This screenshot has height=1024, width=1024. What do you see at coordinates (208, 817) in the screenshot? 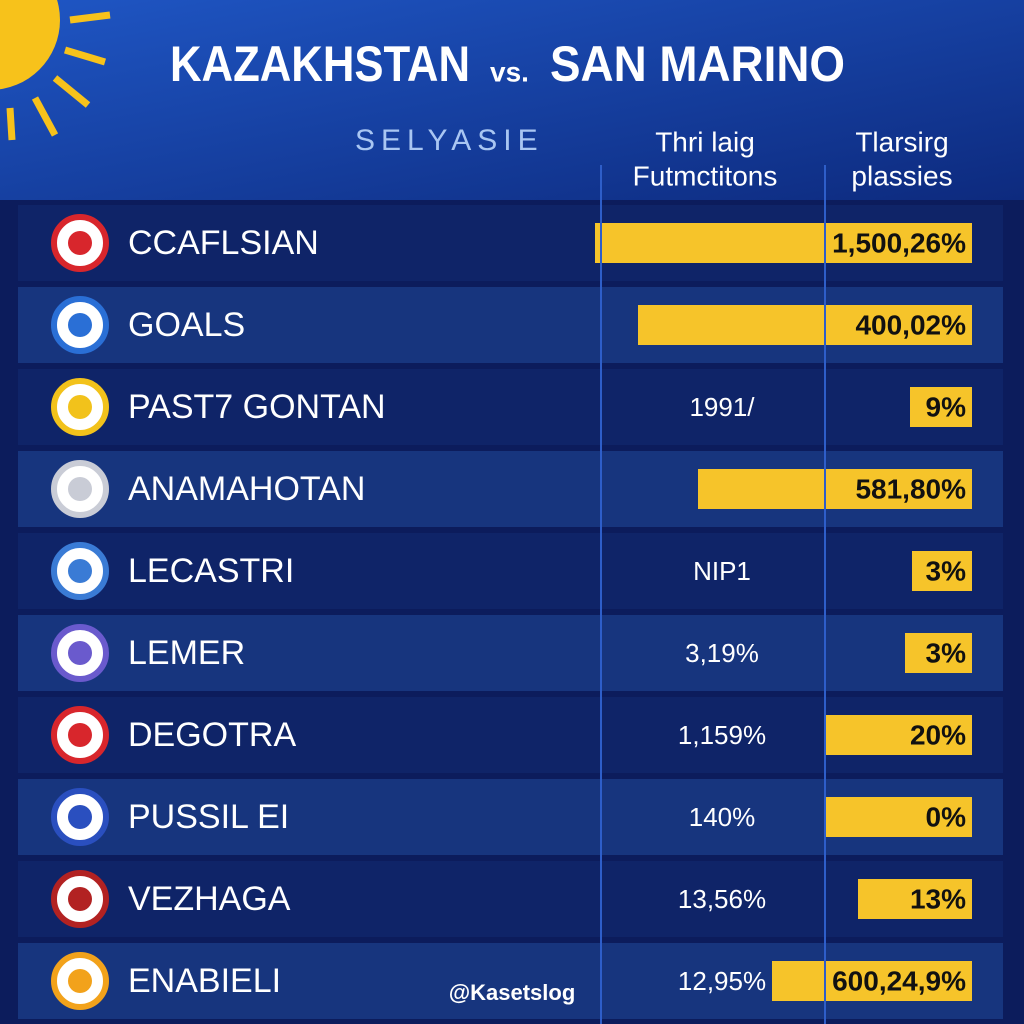
I see `row-name: PUSSIL EI` at bounding box center [208, 817].